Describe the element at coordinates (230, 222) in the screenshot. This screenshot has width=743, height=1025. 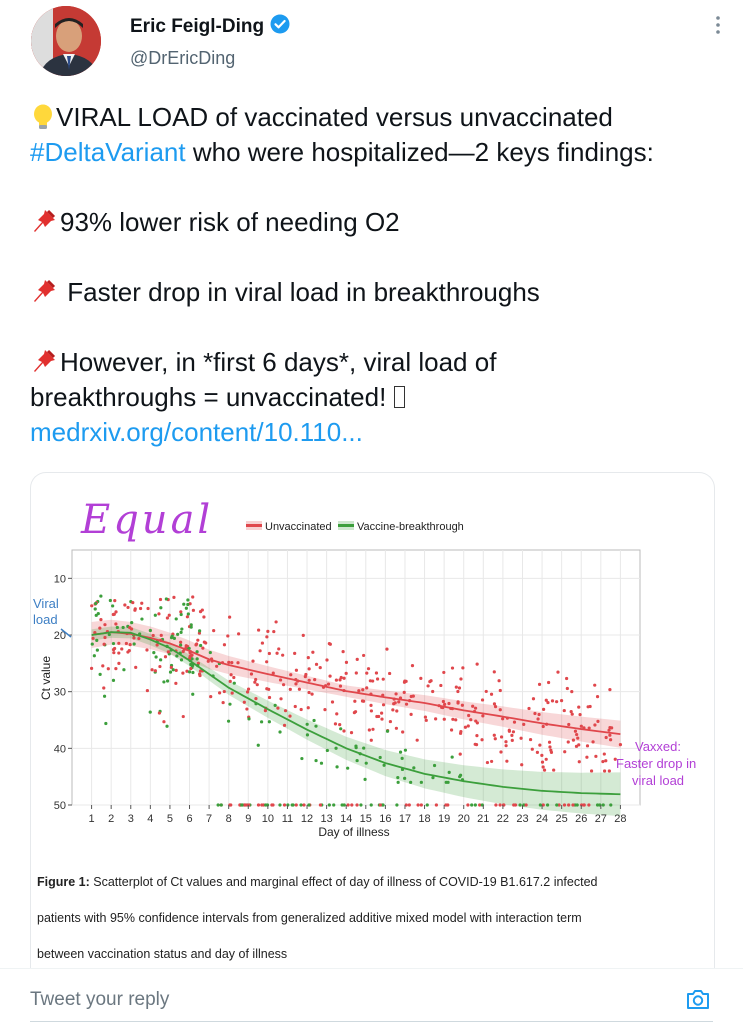
I see `finding-1: 93% lower risk of needing O2` at that location.